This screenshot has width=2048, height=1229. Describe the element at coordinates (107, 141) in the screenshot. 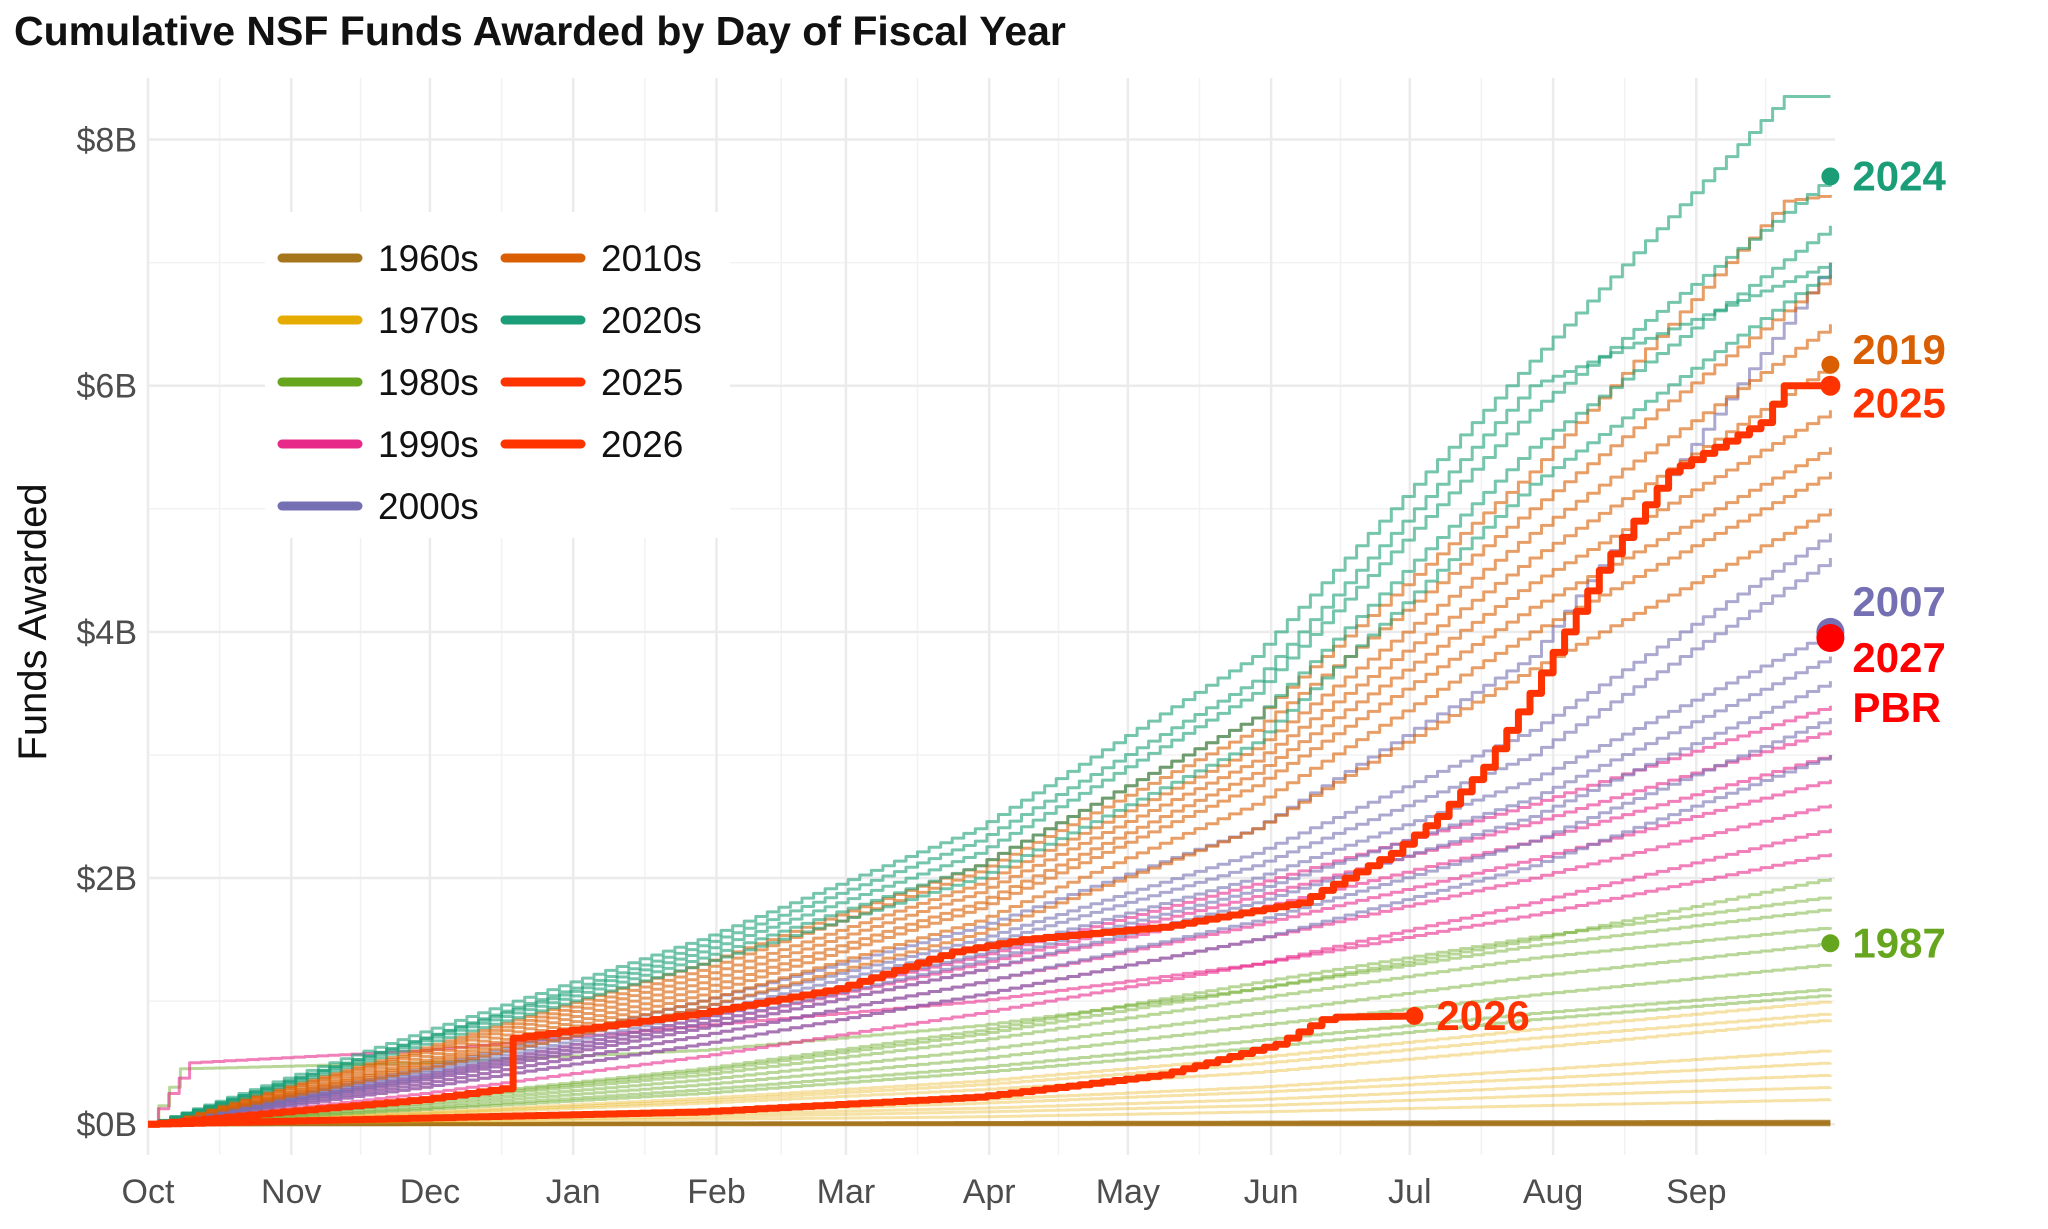

I see `y-tick-label: $8B` at that location.